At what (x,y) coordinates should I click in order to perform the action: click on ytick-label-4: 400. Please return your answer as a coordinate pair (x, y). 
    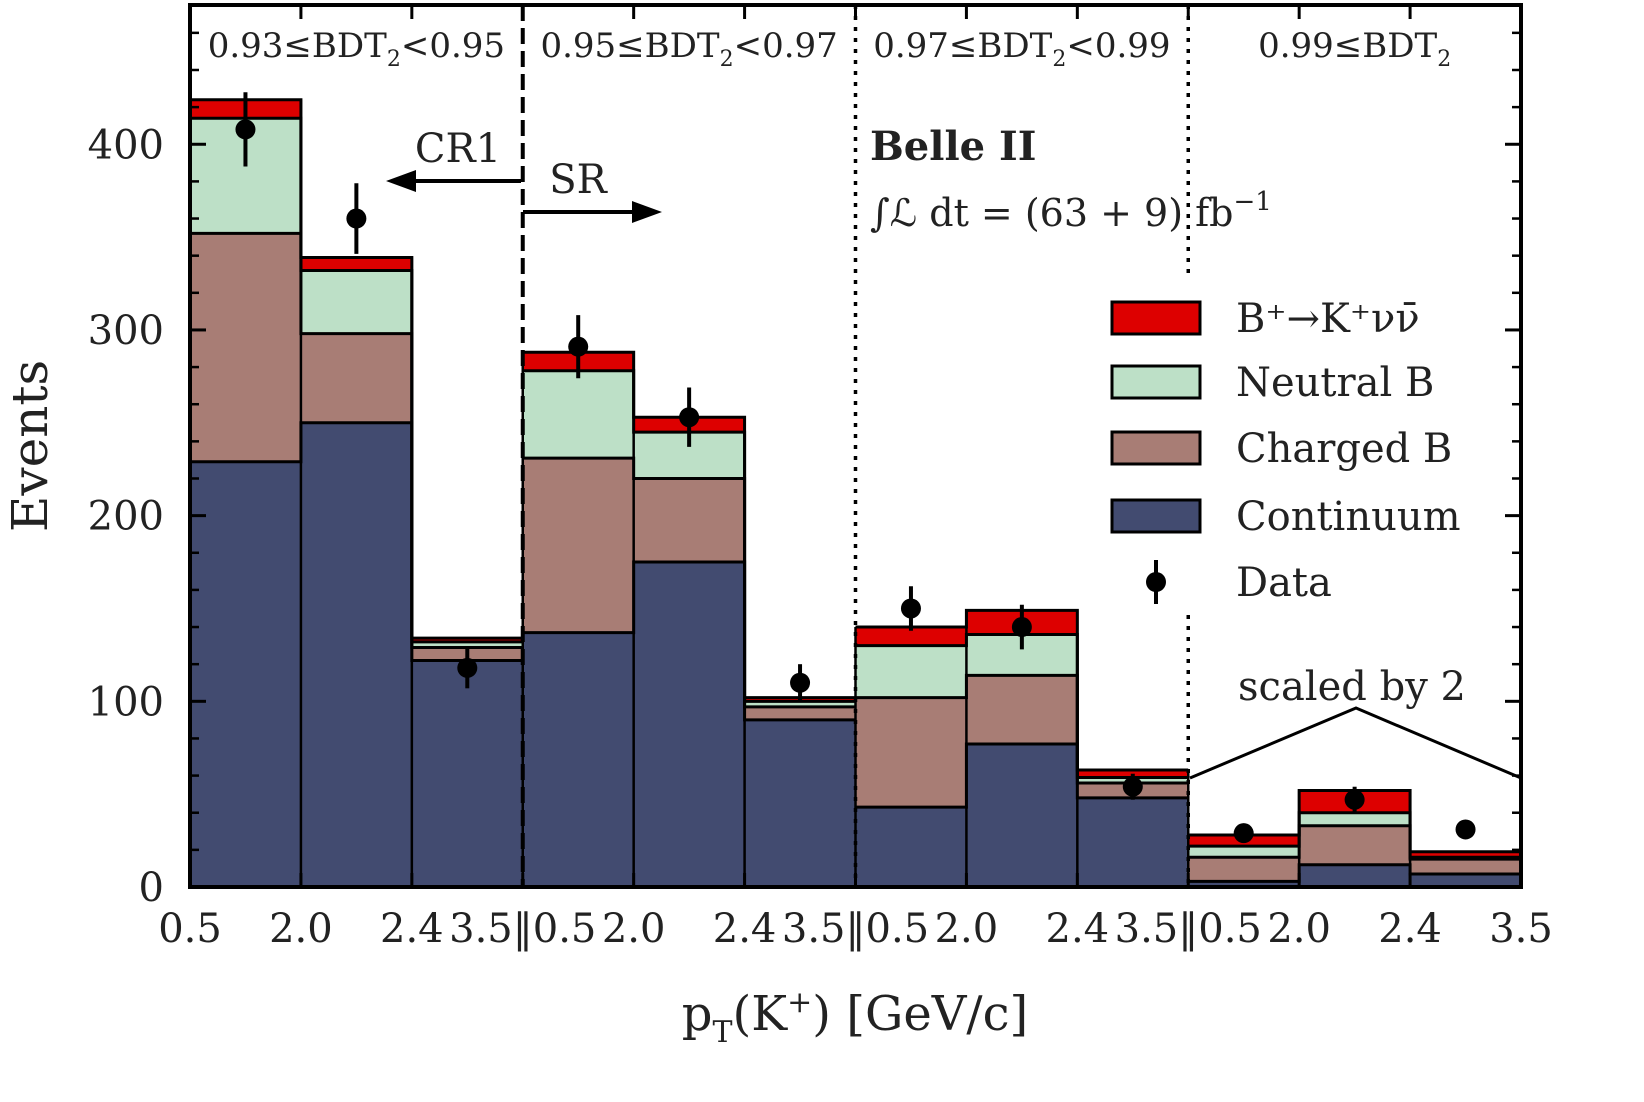
    Looking at the image, I should click on (126, 145).